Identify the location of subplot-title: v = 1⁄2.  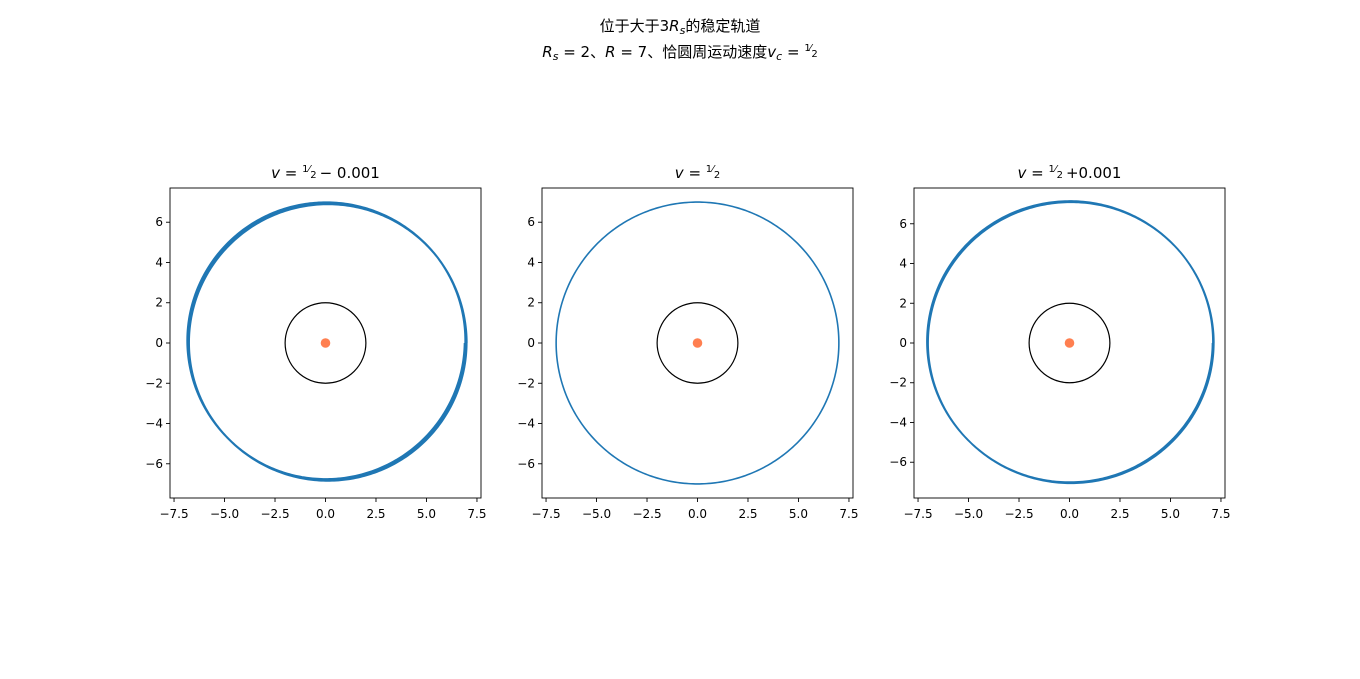
(697, 173).